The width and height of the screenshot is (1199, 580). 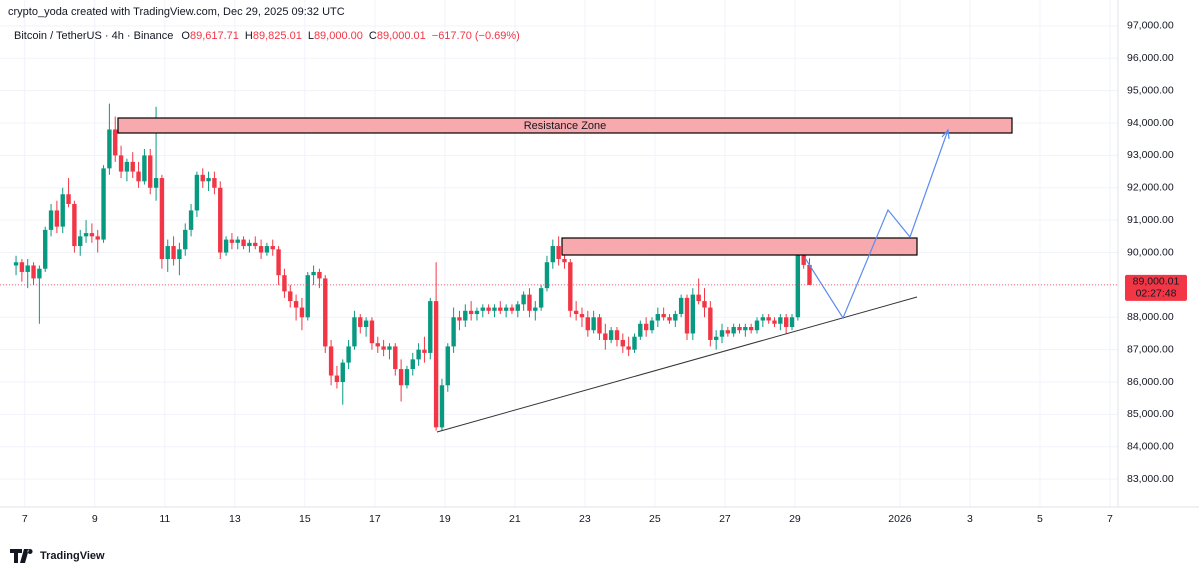 I want to click on supply-zone, so click(x=739, y=246).